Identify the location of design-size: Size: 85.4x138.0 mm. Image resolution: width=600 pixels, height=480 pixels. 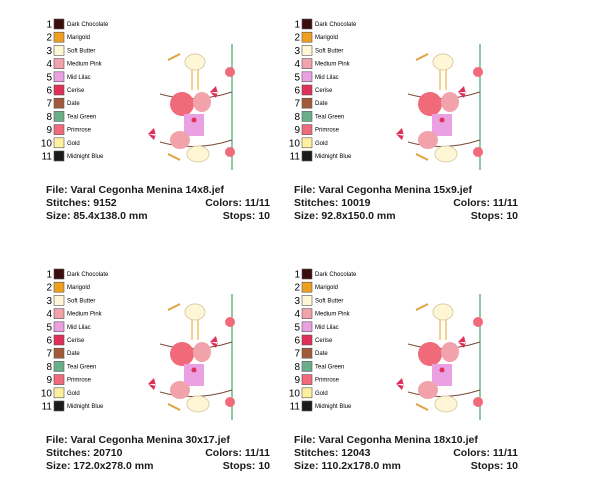
(97, 216).